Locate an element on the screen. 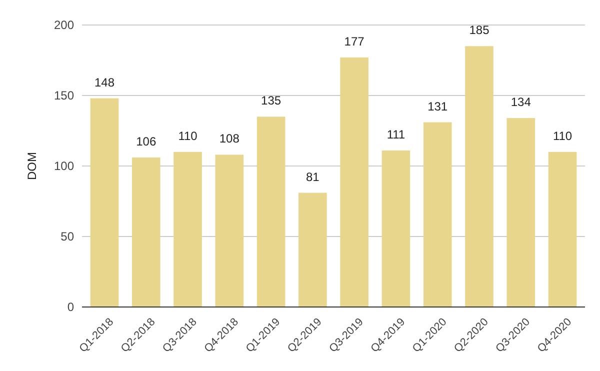 This screenshot has height=371, width=600. y-tick-label: 200 is located at coordinates (64, 25).